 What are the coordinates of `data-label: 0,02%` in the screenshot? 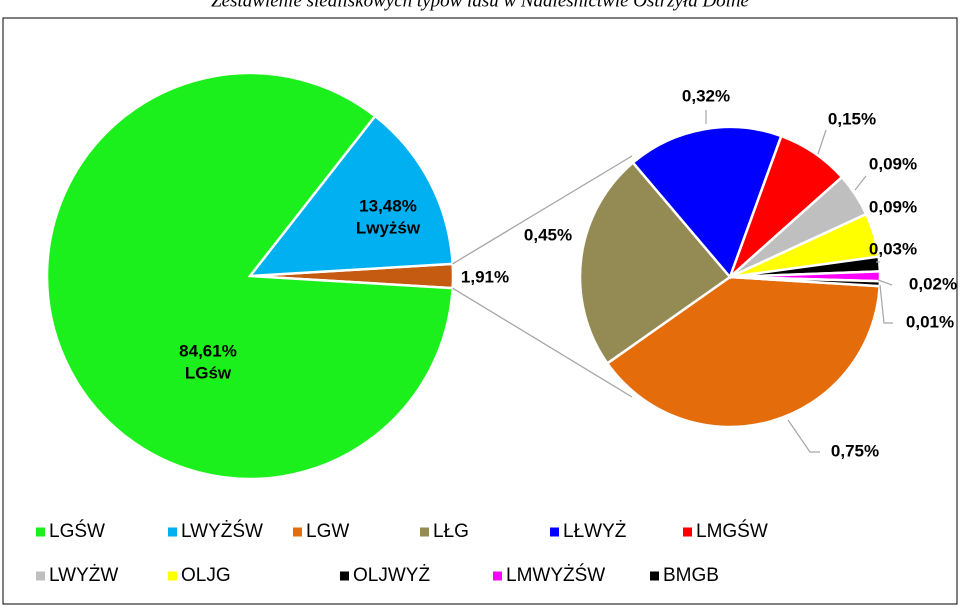 It's located at (933, 283).